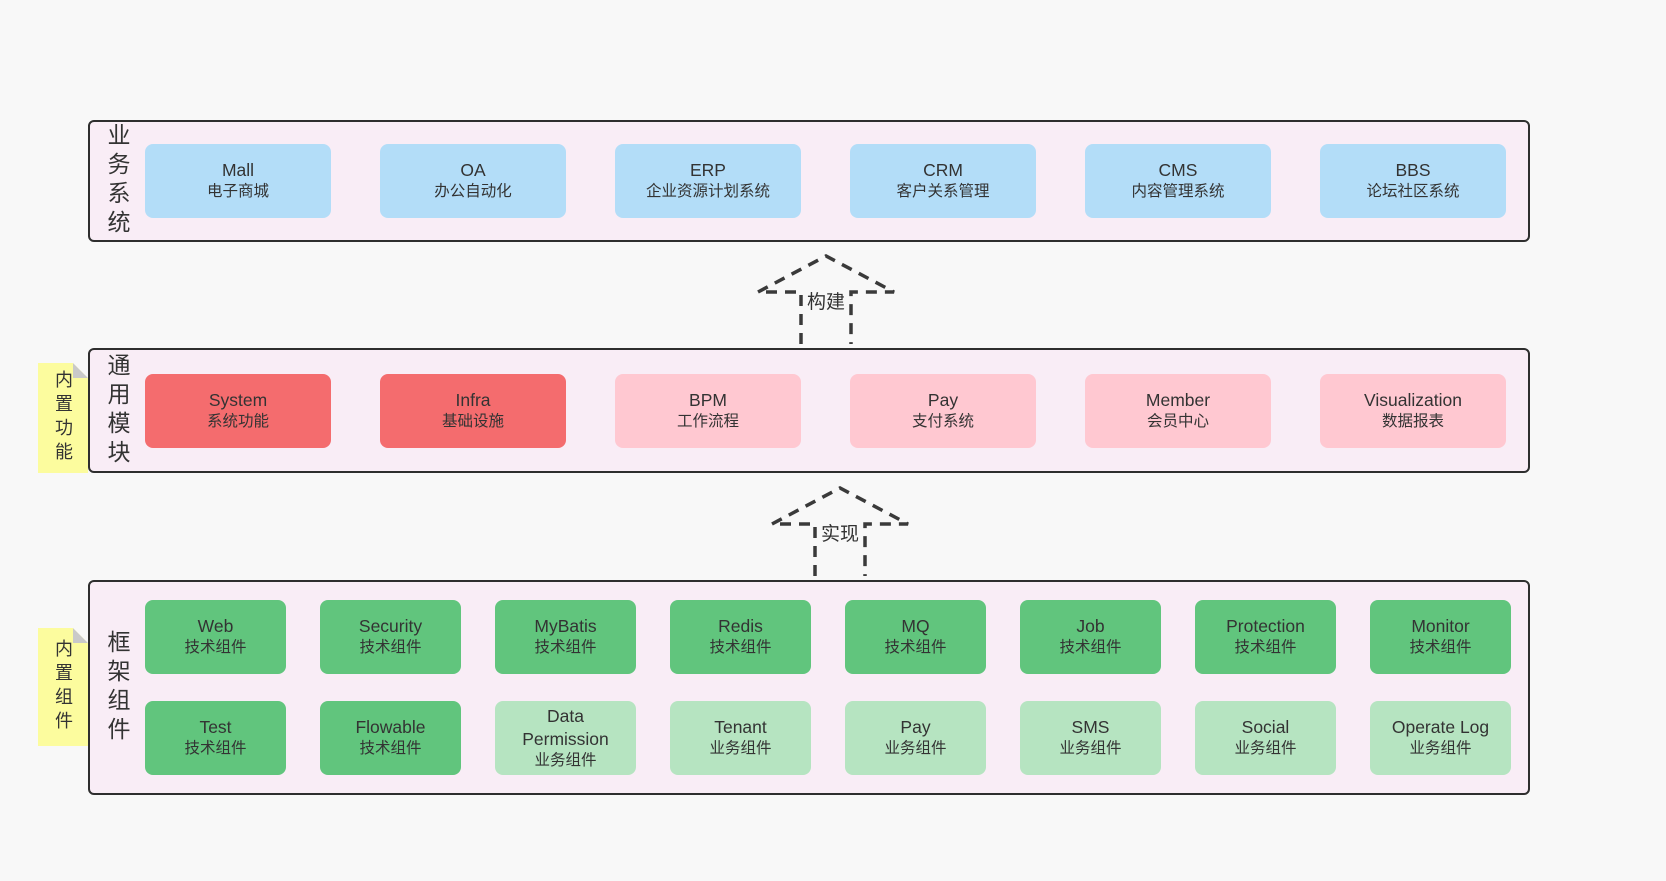 This screenshot has height=881, width=1666. I want to click on box-title: System, so click(238, 399).